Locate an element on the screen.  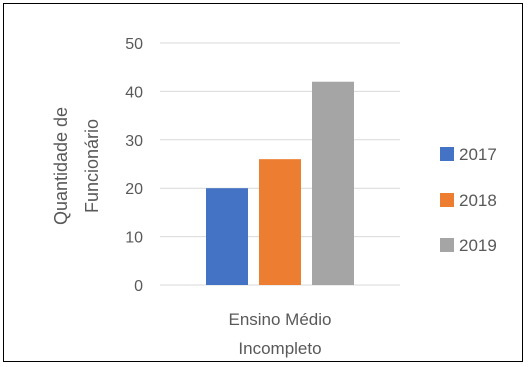
y-axis-title-line1: Quantidade de is located at coordinates (61, 166).